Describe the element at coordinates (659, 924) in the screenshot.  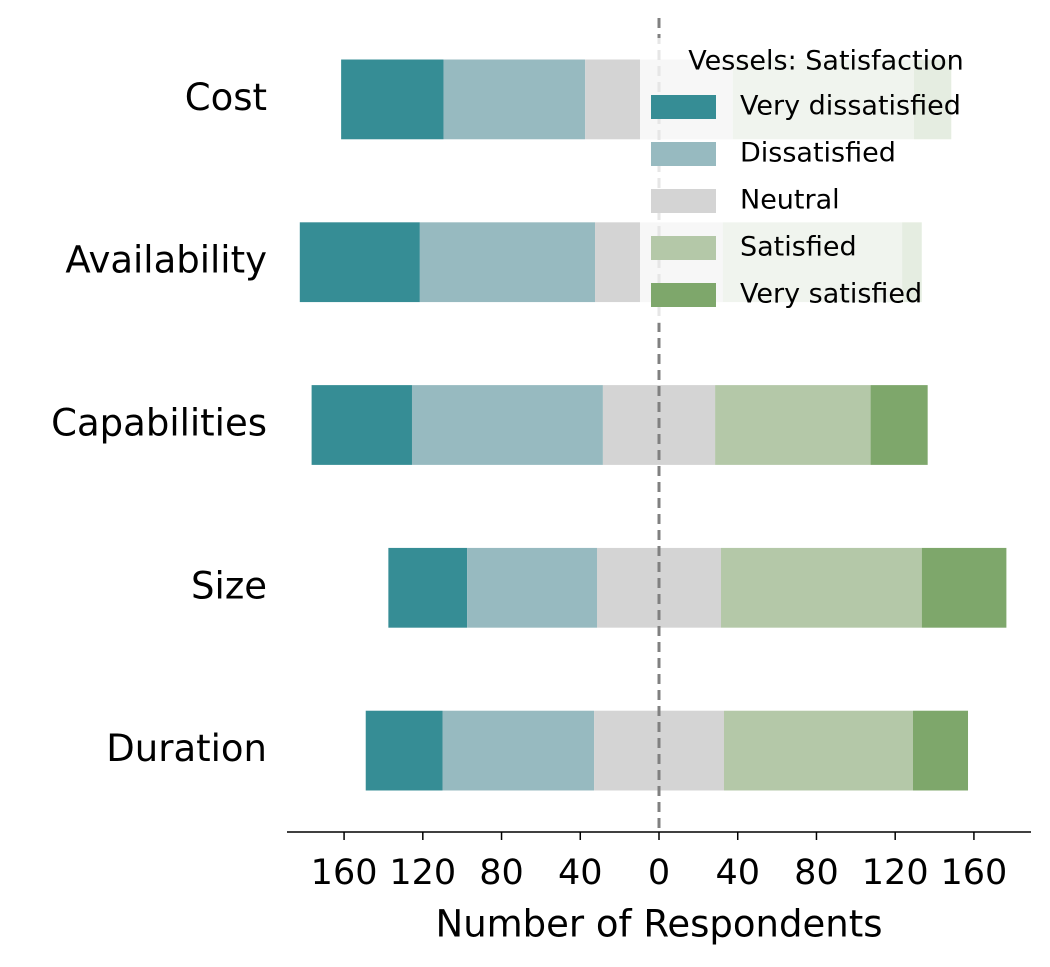
I see `x-axis-label: Number of Respondents` at that location.